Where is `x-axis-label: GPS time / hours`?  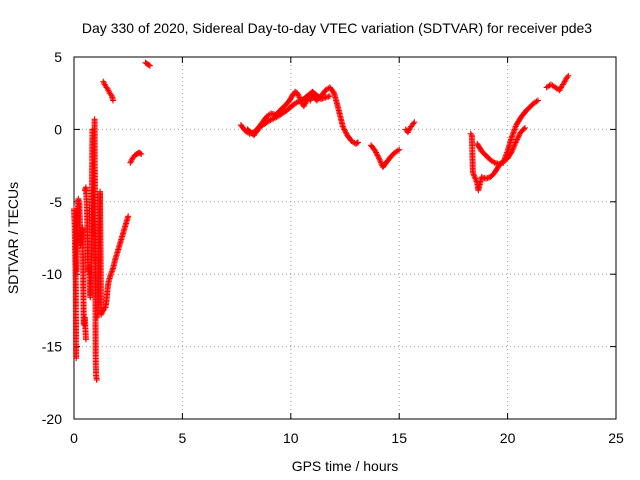 x-axis-label: GPS time / hours is located at coordinates (345, 466).